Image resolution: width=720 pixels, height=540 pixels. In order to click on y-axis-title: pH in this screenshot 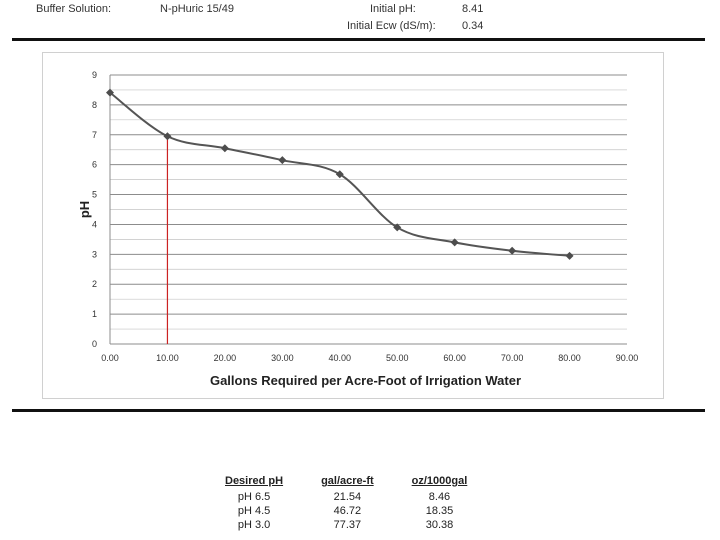, I will do `click(84, 209)`.